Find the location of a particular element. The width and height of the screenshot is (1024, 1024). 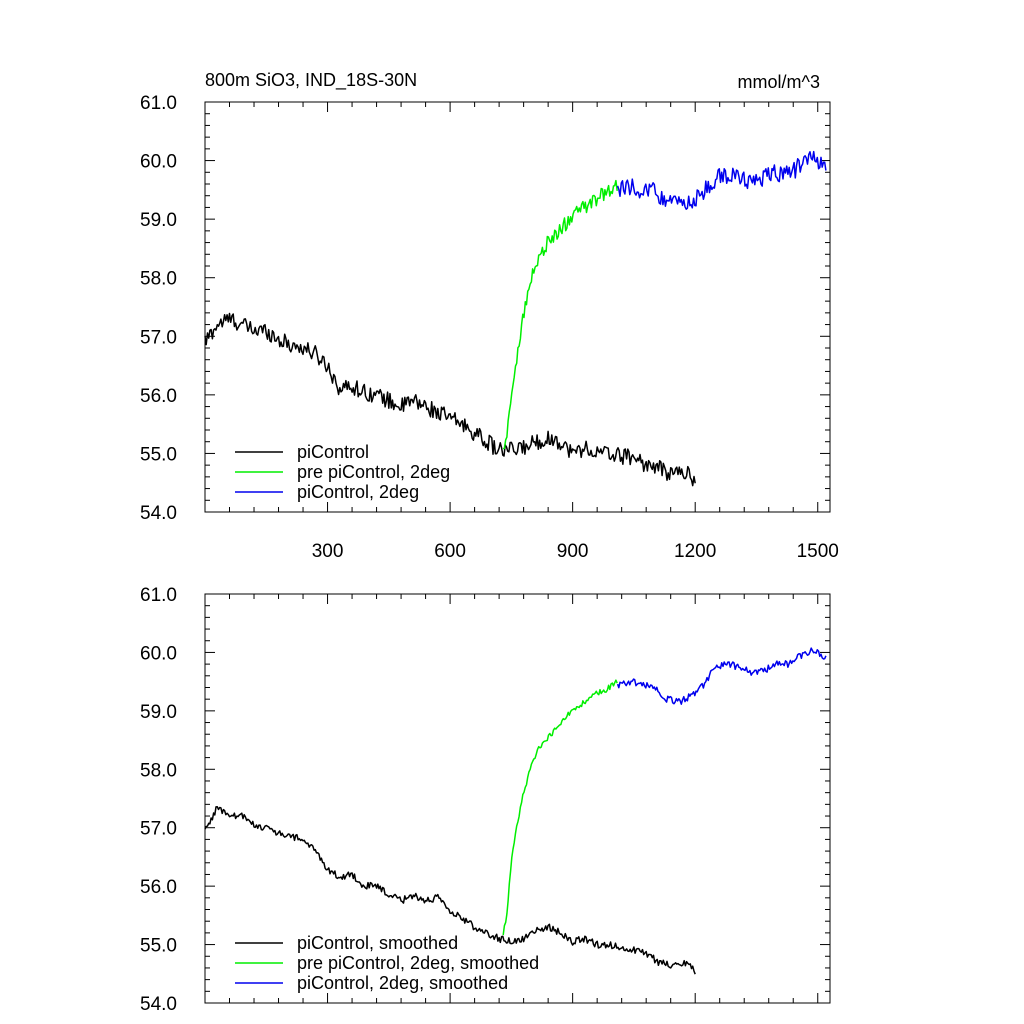

legend-label: pre piControl, 2deg, smoothed is located at coordinates (418, 963).